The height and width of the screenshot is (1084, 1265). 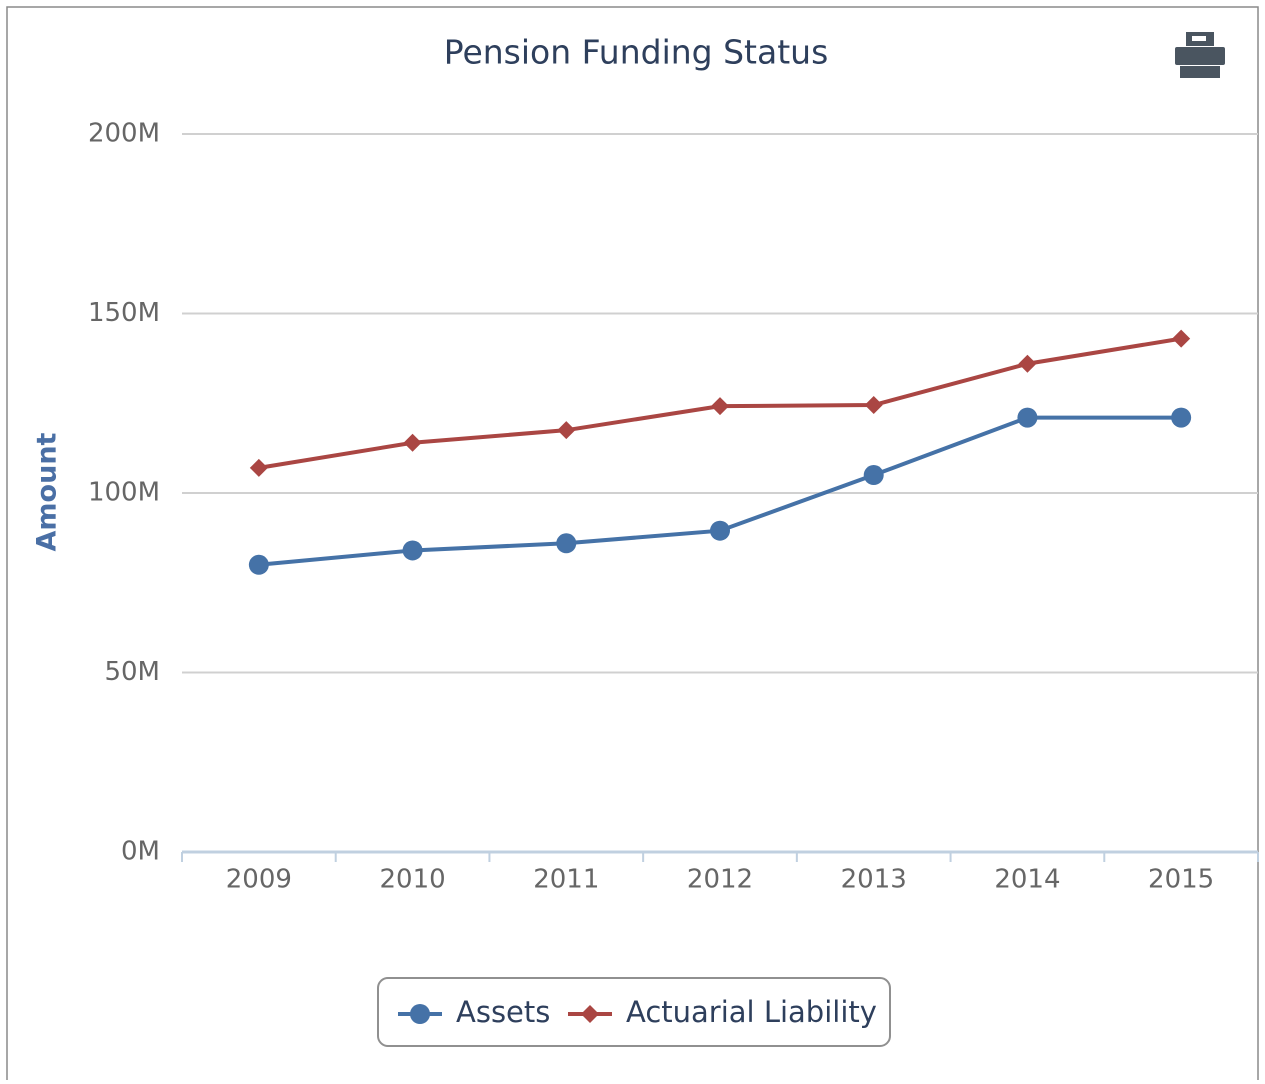 What do you see at coordinates (1181, 880) in the screenshot?
I see `x-tick-label: 2015` at bounding box center [1181, 880].